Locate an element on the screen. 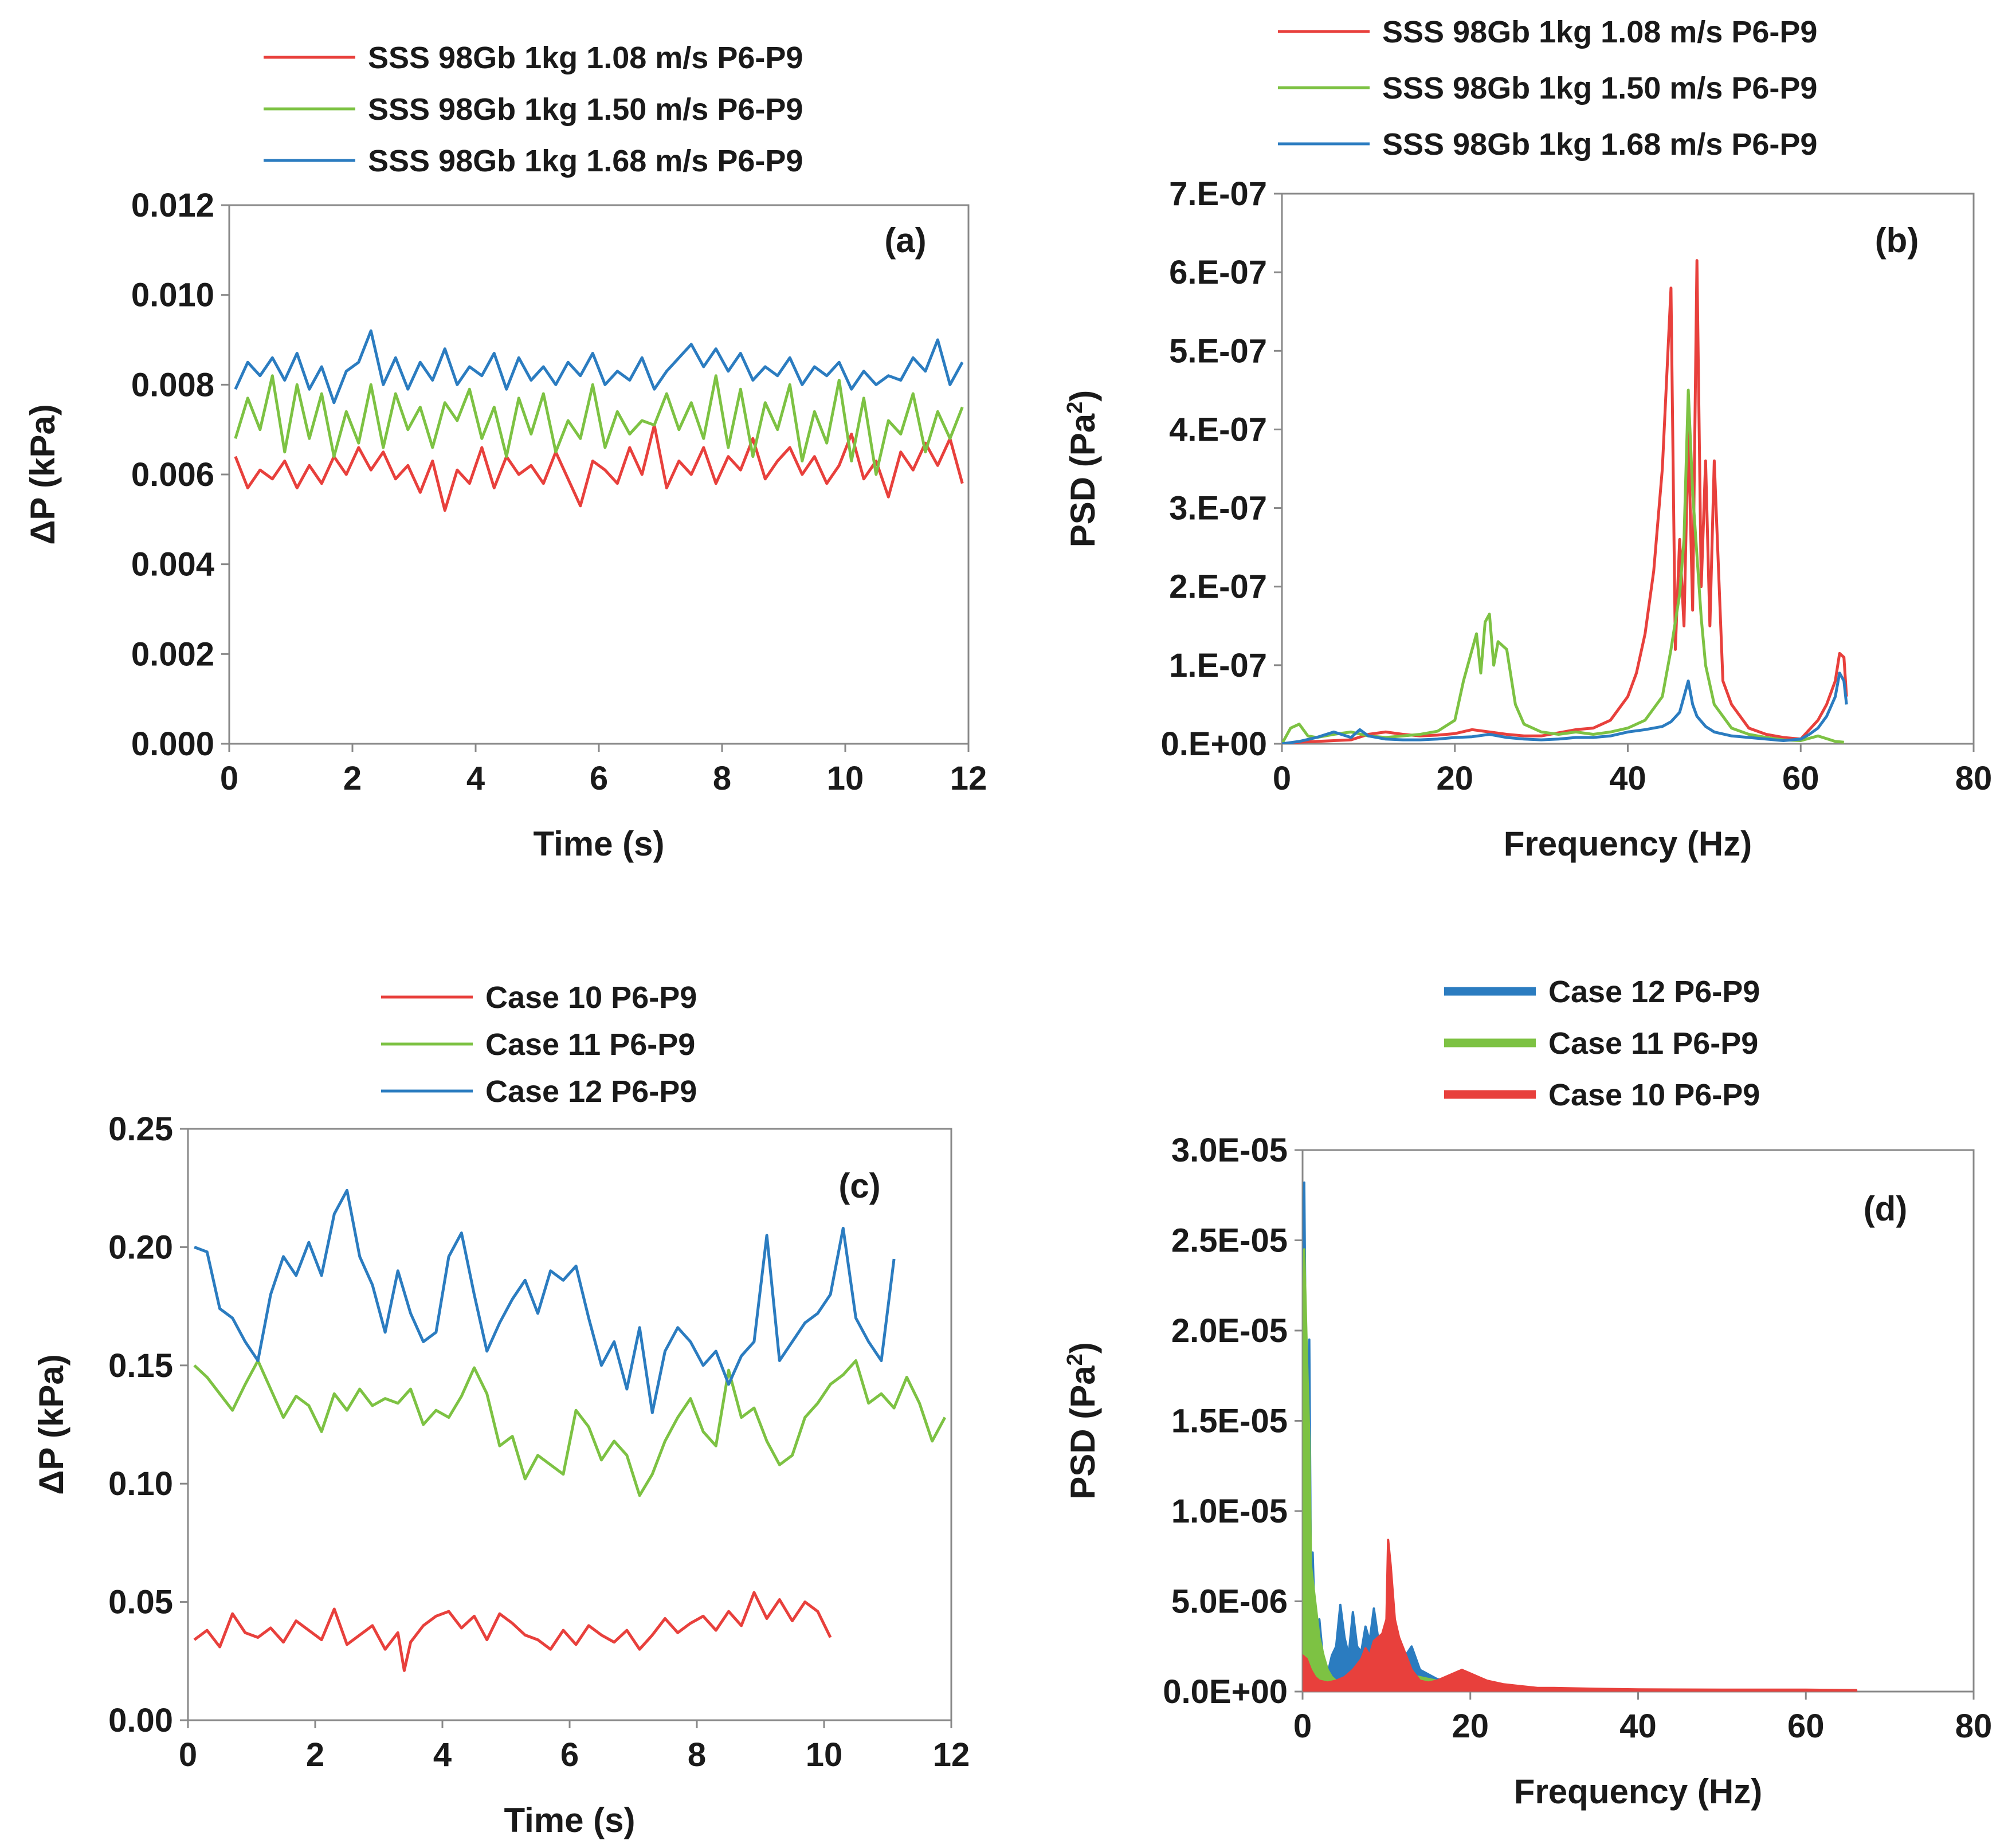 The width and height of the screenshot is (2008, 1848). y-tick-label: 0.05 is located at coordinates (140, 1602).